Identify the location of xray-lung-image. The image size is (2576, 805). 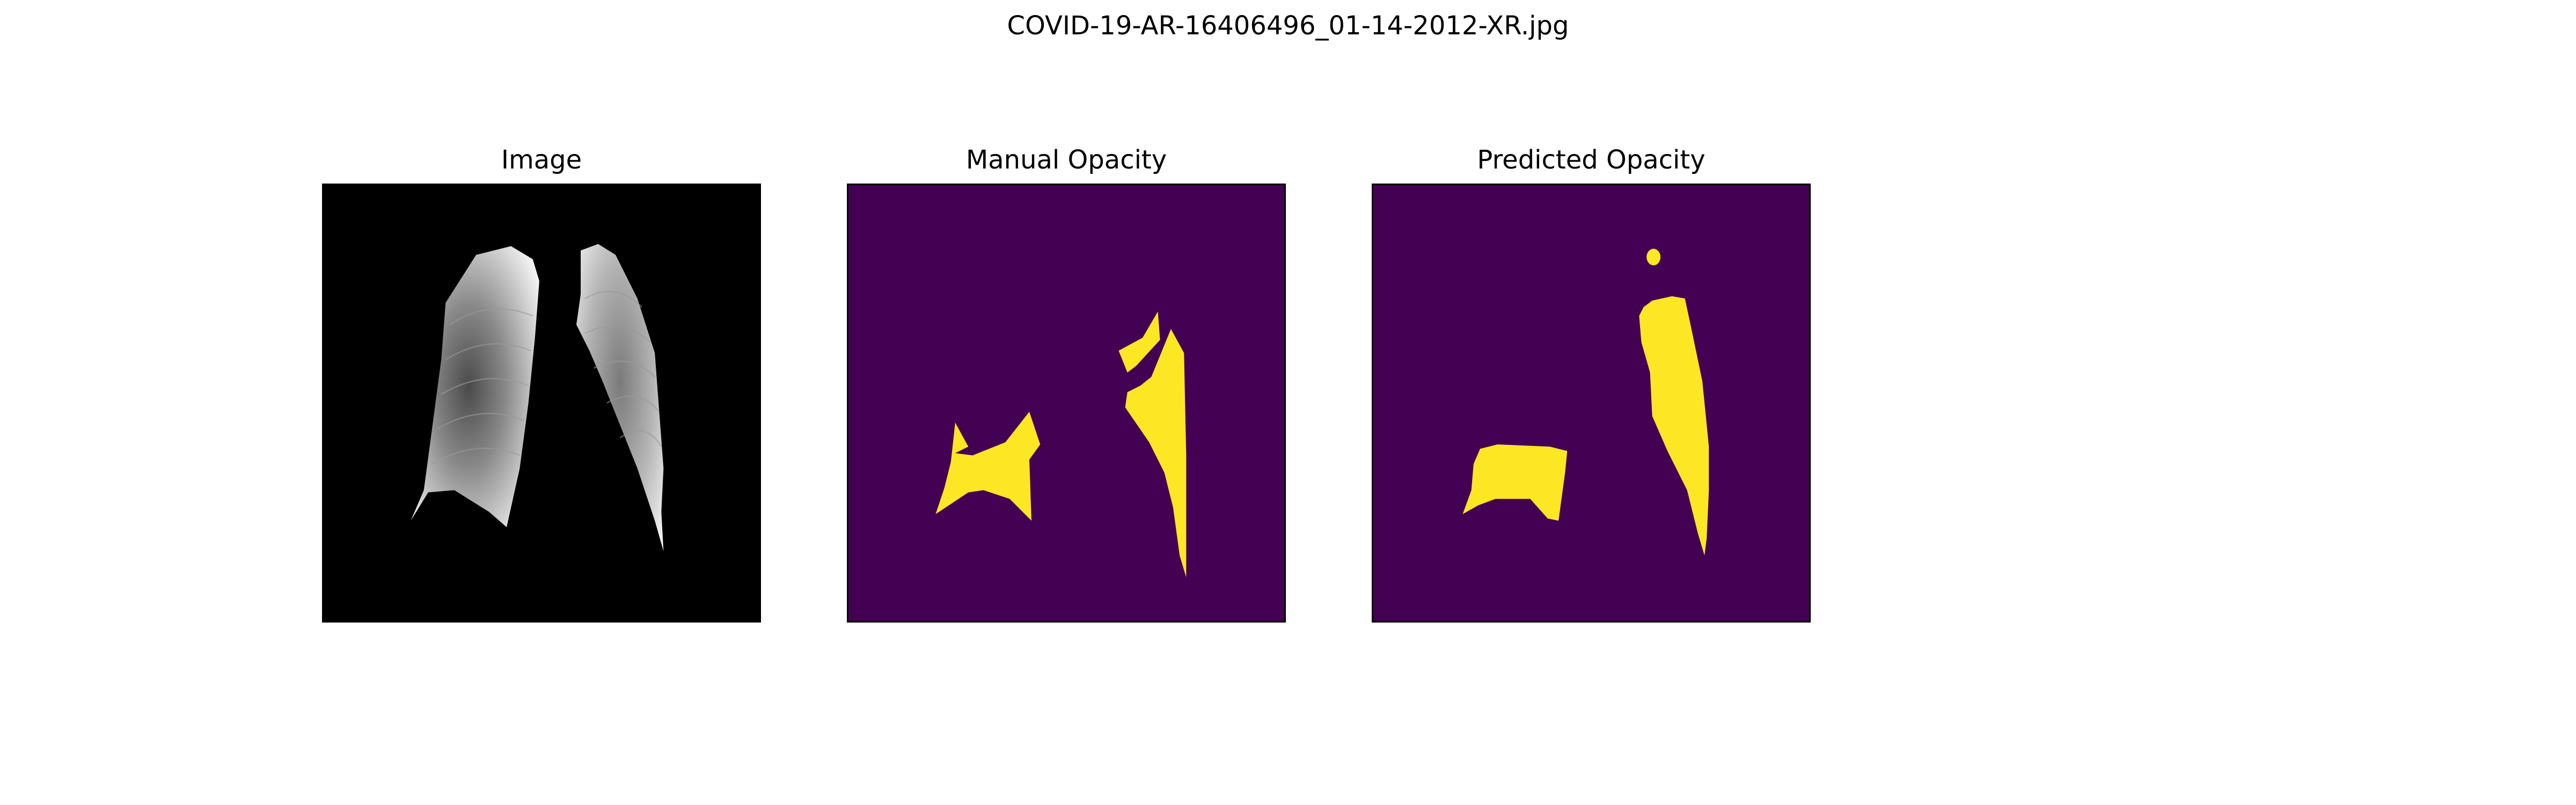
(541, 403).